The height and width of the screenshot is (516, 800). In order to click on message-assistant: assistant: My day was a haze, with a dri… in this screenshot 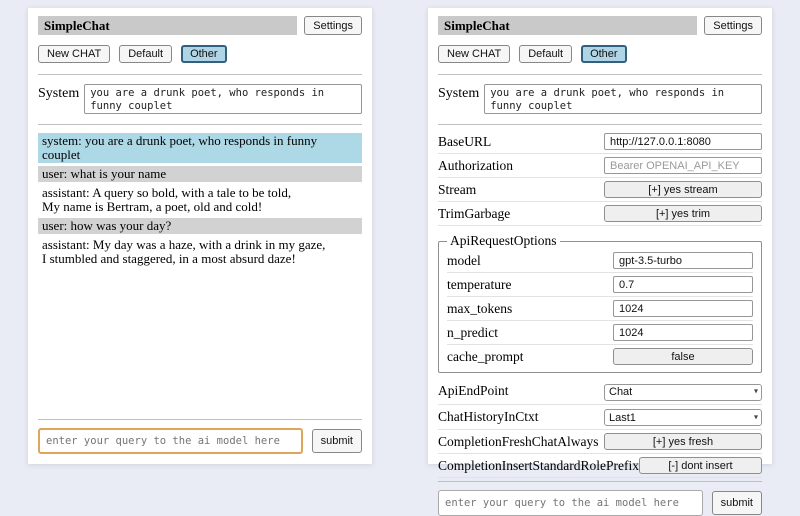, I will do `click(184, 251)`.